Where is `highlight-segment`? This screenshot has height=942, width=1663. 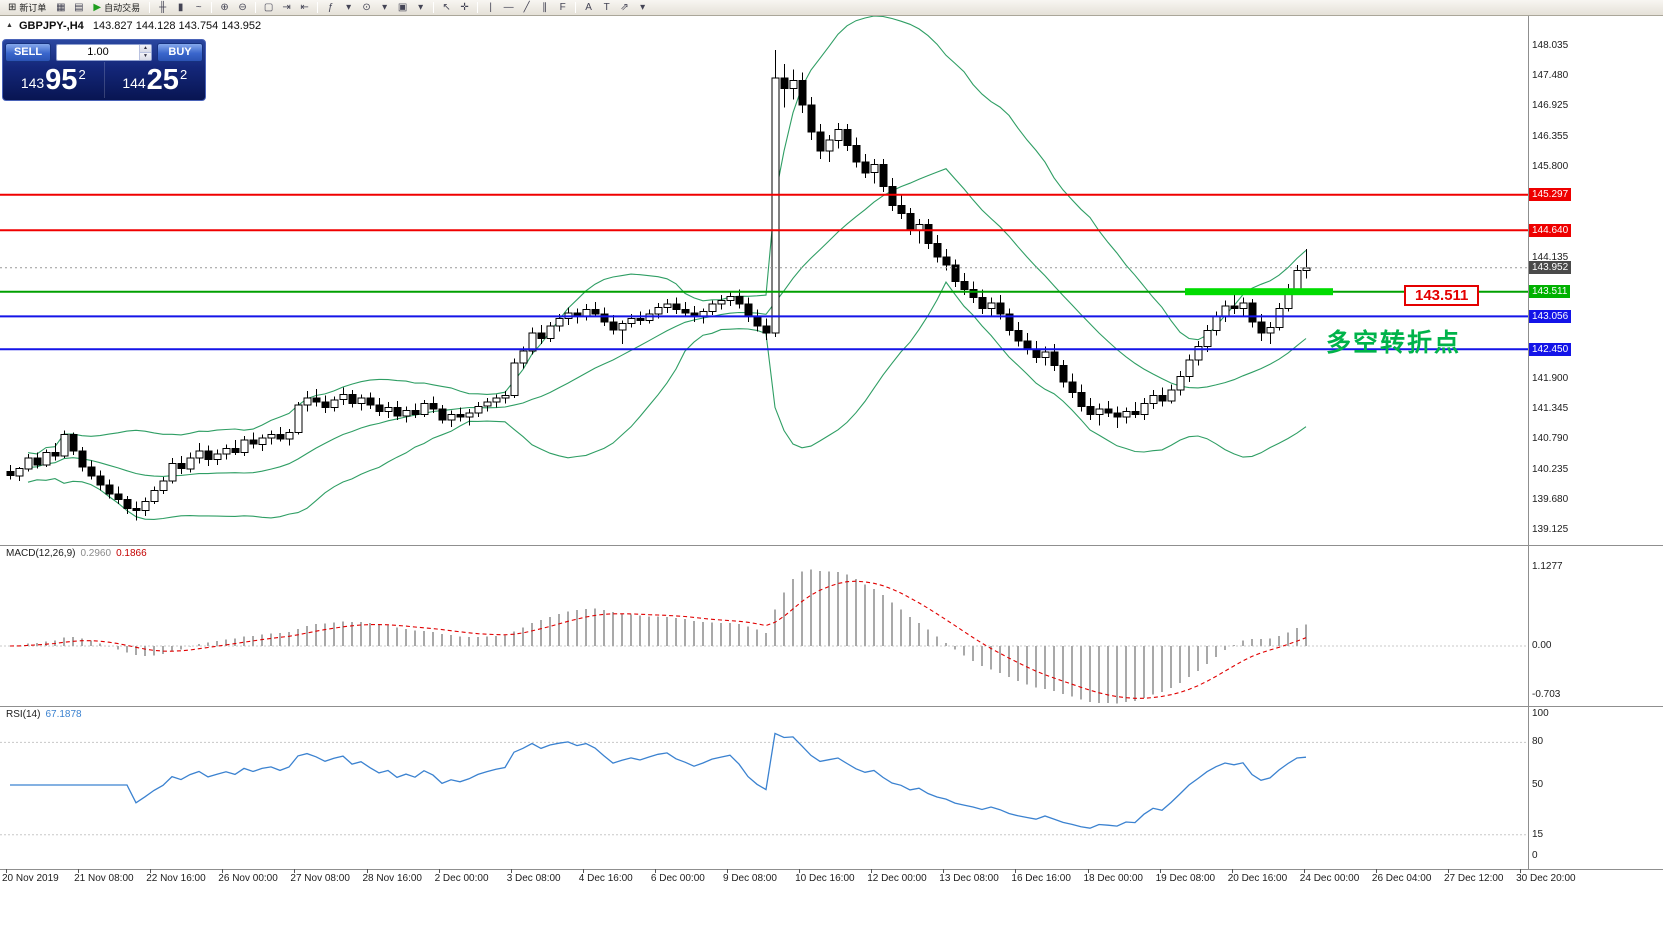
highlight-segment is located at coordinates (1259, 292).